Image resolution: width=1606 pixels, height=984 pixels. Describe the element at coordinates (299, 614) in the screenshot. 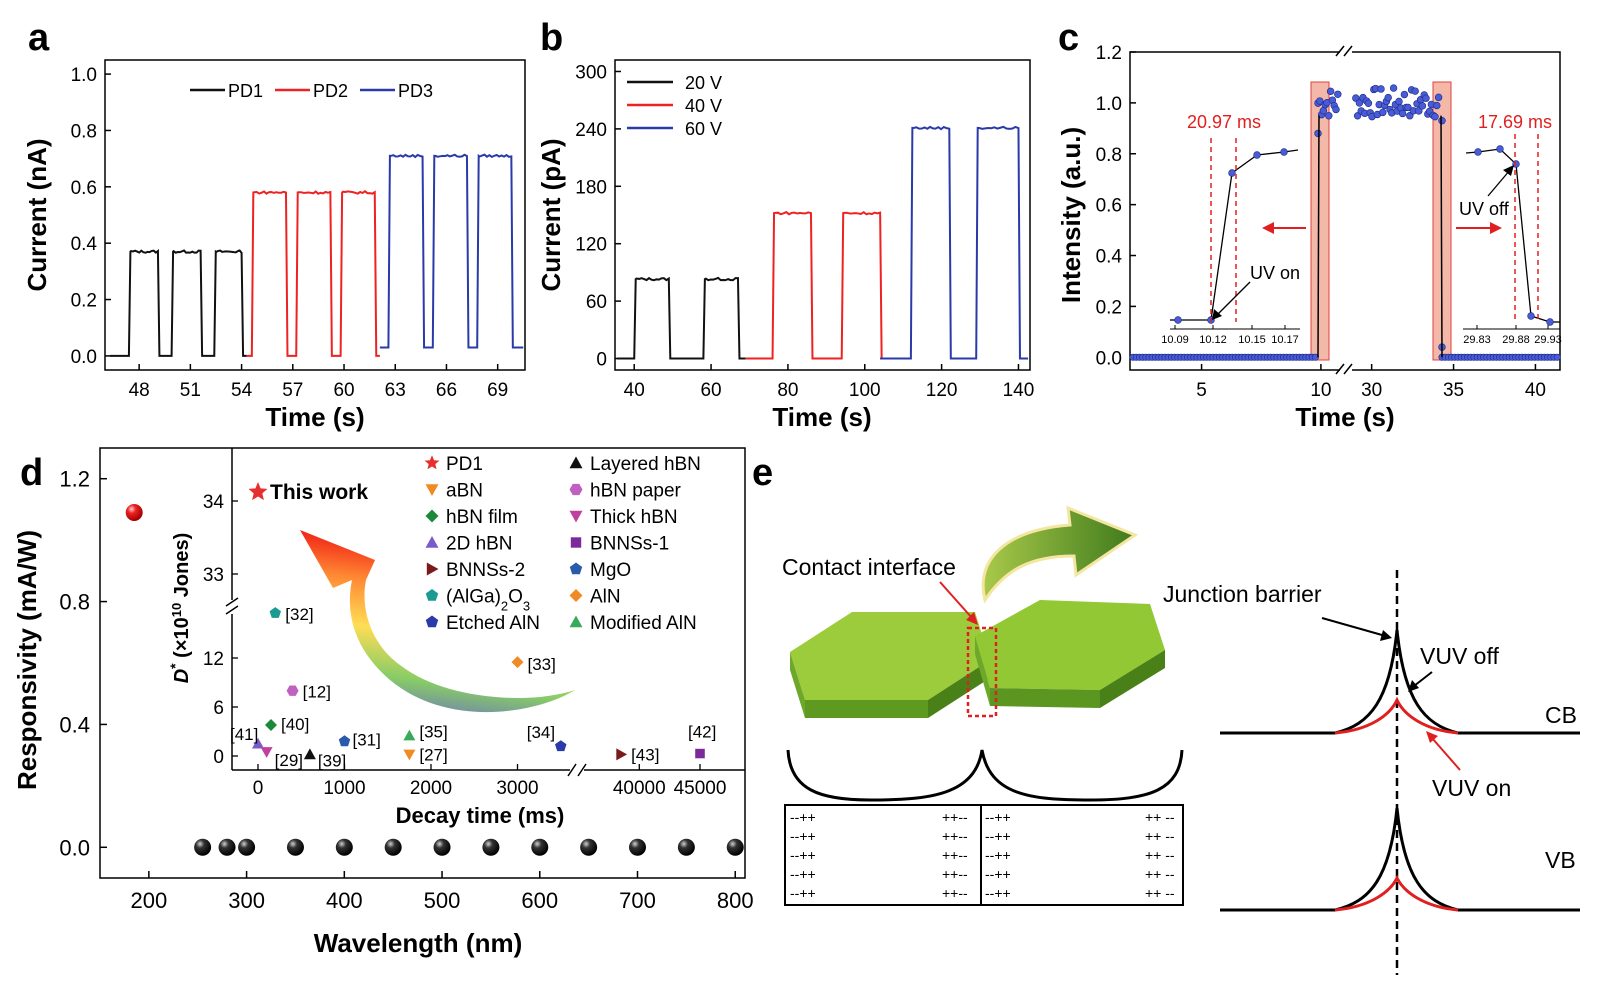

I see `inset-ref-label: [32]` at that location.